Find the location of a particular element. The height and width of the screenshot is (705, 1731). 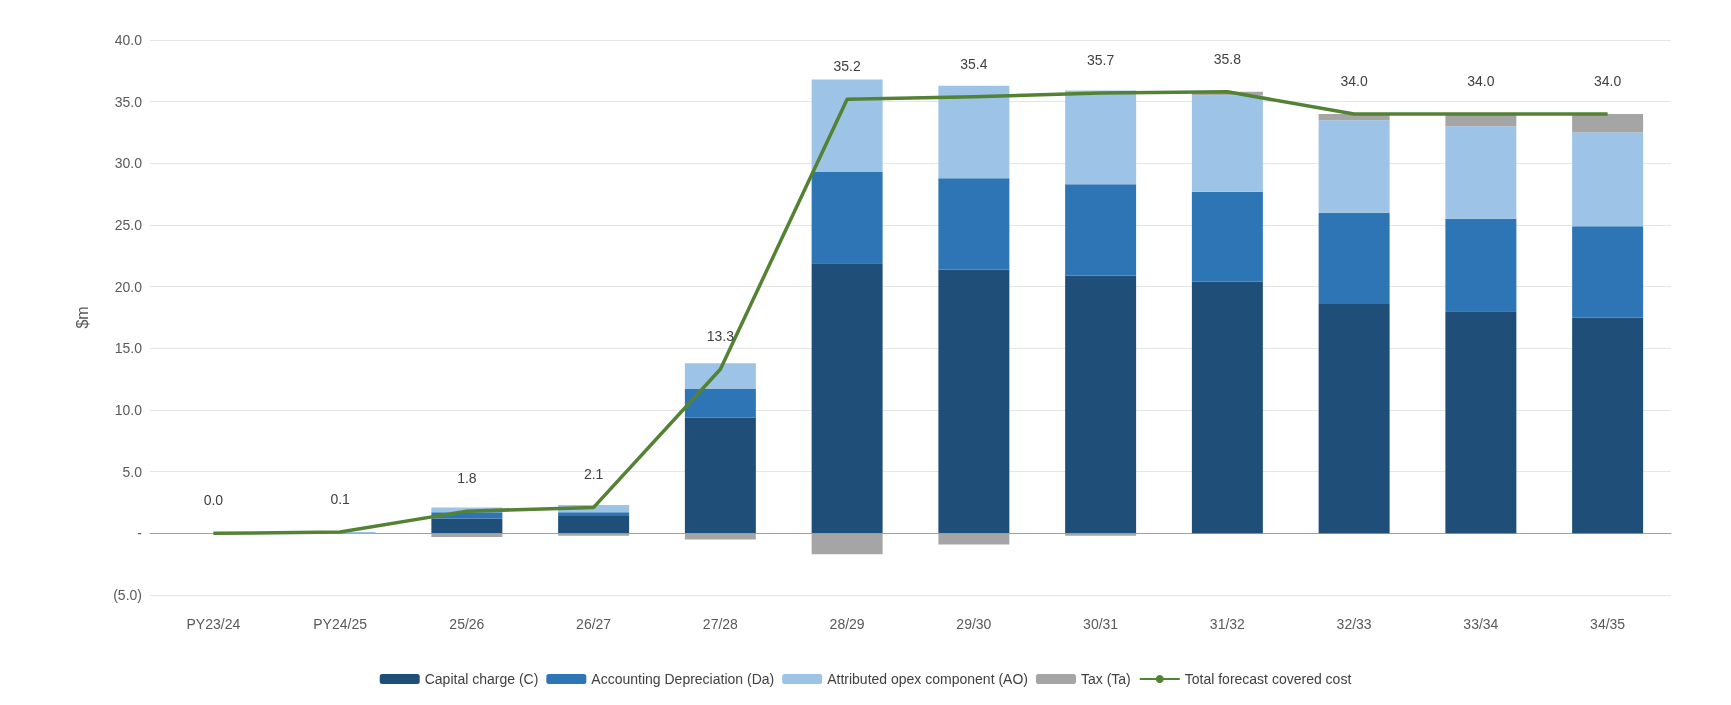

x-tick-label: 28/29 is located at coordinates (847, 624).